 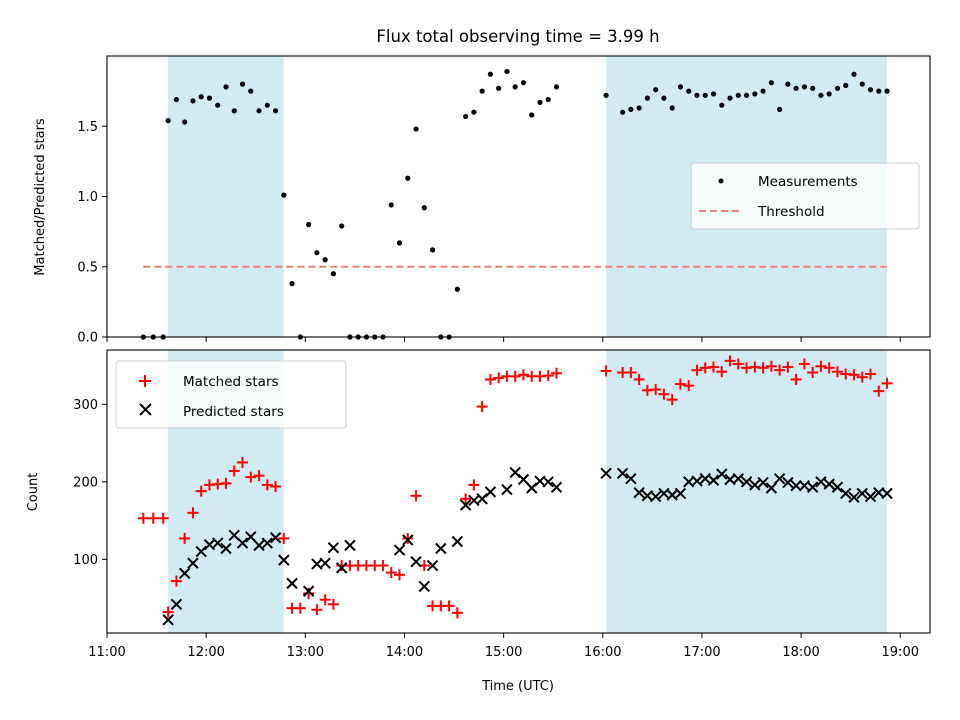 What do you see at coordinates (404, 652) in the screenshot?
I see `x-tick-label: 14:00` at bounding box center [404, 652].